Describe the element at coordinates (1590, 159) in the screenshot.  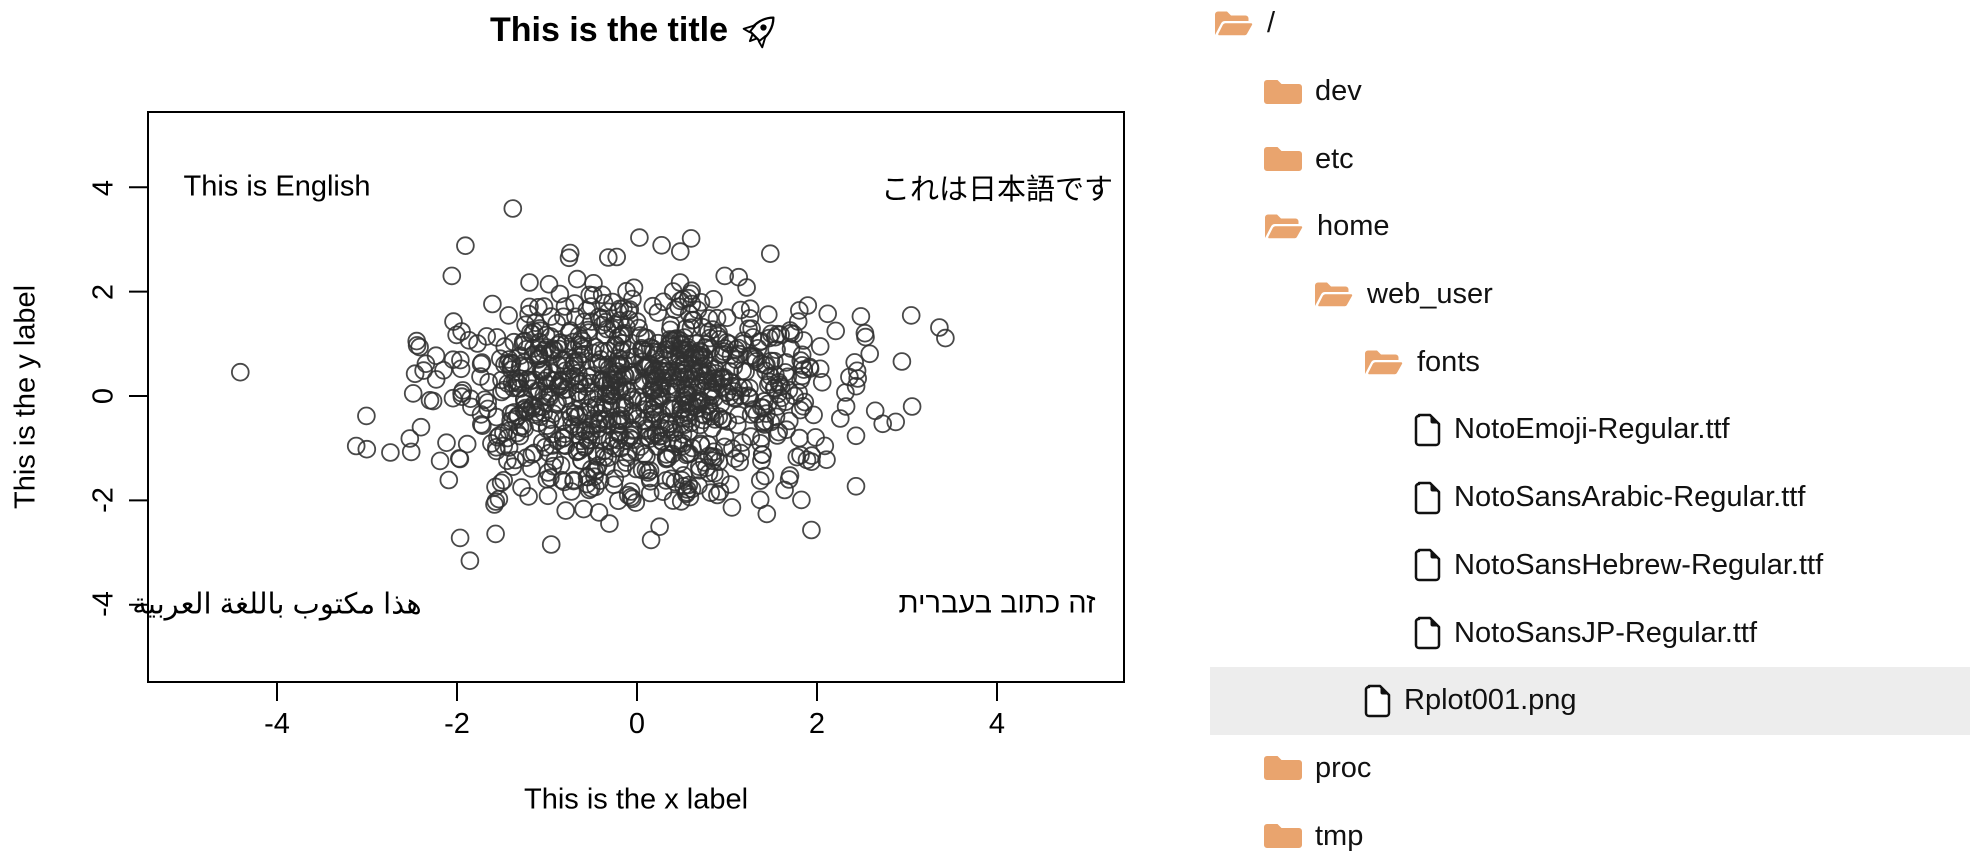
I see `tree-row-etc: etc` at that location.